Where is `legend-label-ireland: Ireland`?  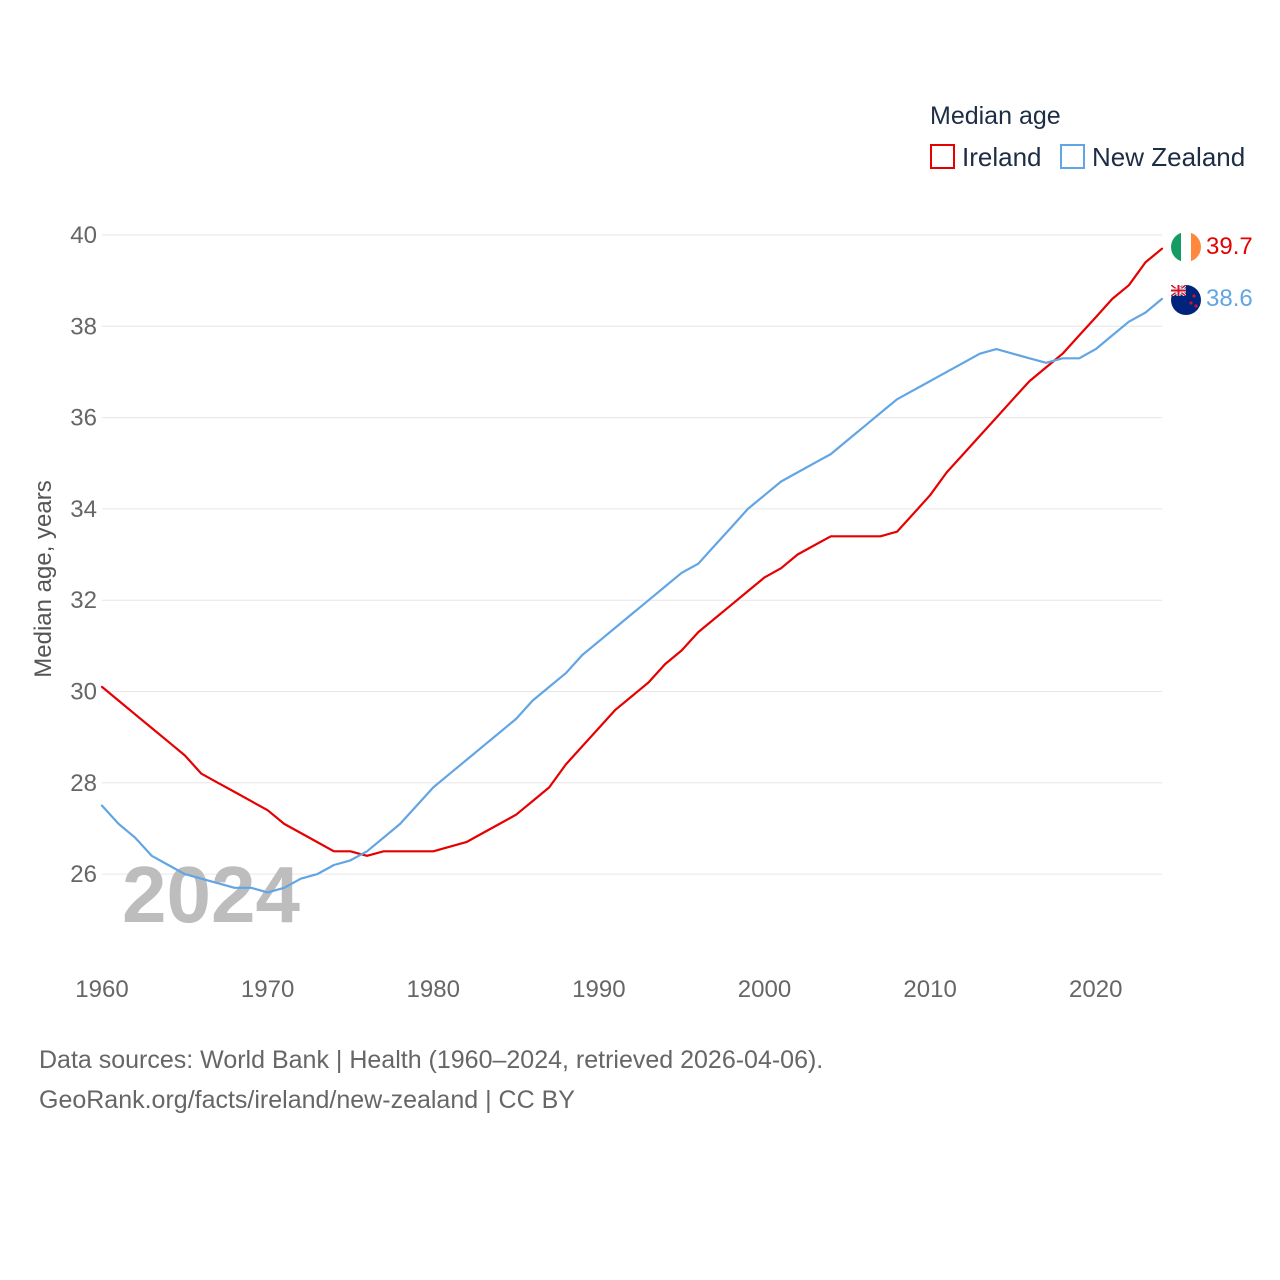 legend-label-ireland: Ireland is located at coordinates (1002, 157).